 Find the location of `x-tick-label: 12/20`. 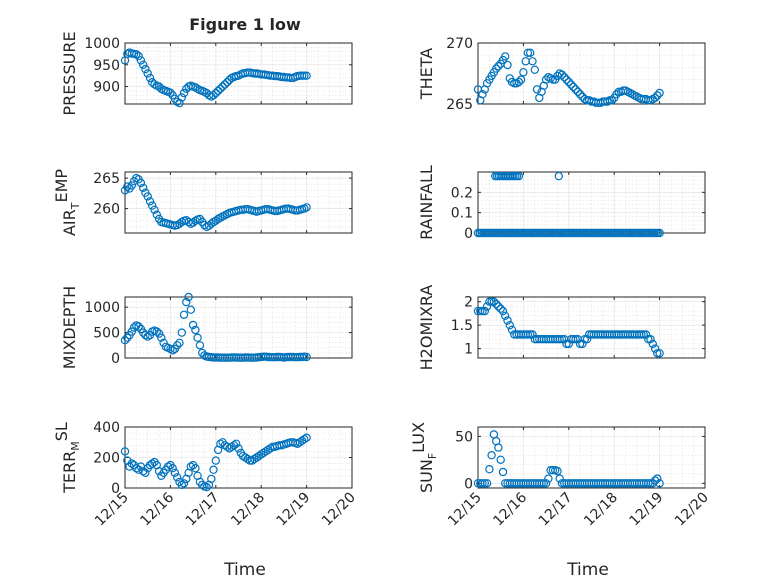

x-tick-label: 12/20 is located at coordinates (339, 510).